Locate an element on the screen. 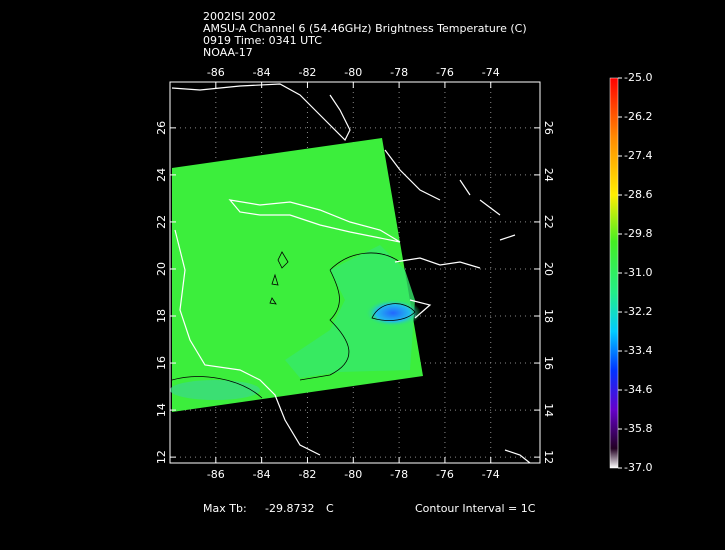  colorbar-label: -27.4 is located at coordinates (638, 155).